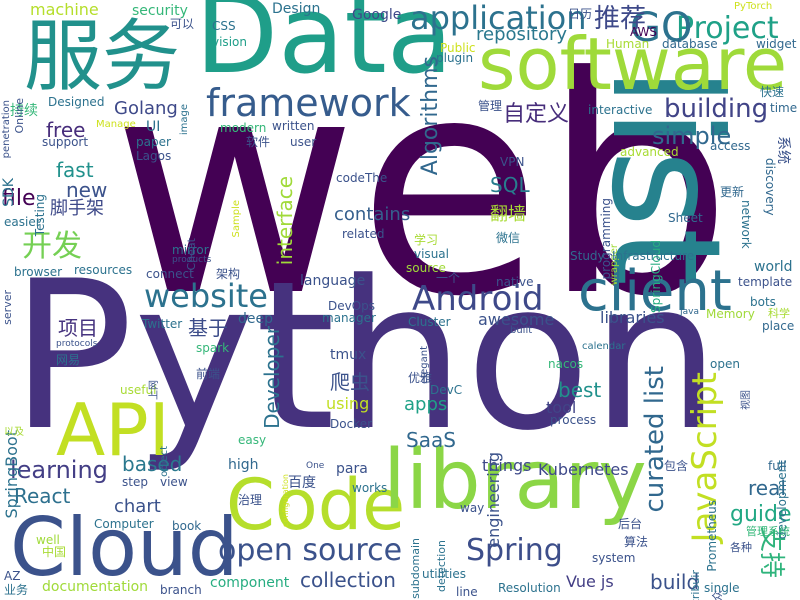 The width and height of the screenshot is (800, 600). I want to click on word-kubernetes: Kubernetes, so click(583, 469).